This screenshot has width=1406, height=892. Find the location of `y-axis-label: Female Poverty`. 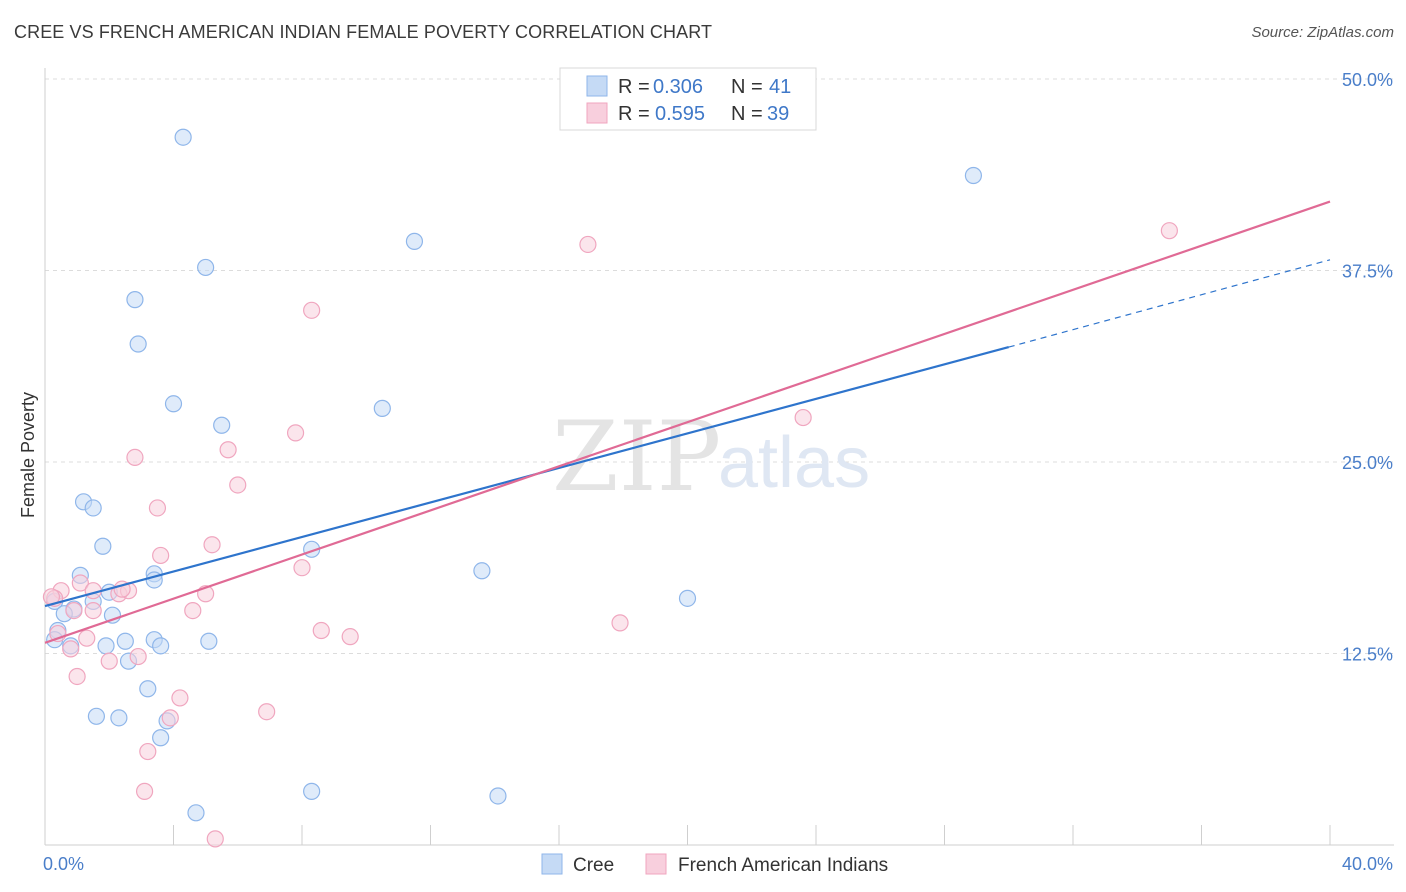

y-axis-label: Female Poverty is located at coordinates (28, 455).